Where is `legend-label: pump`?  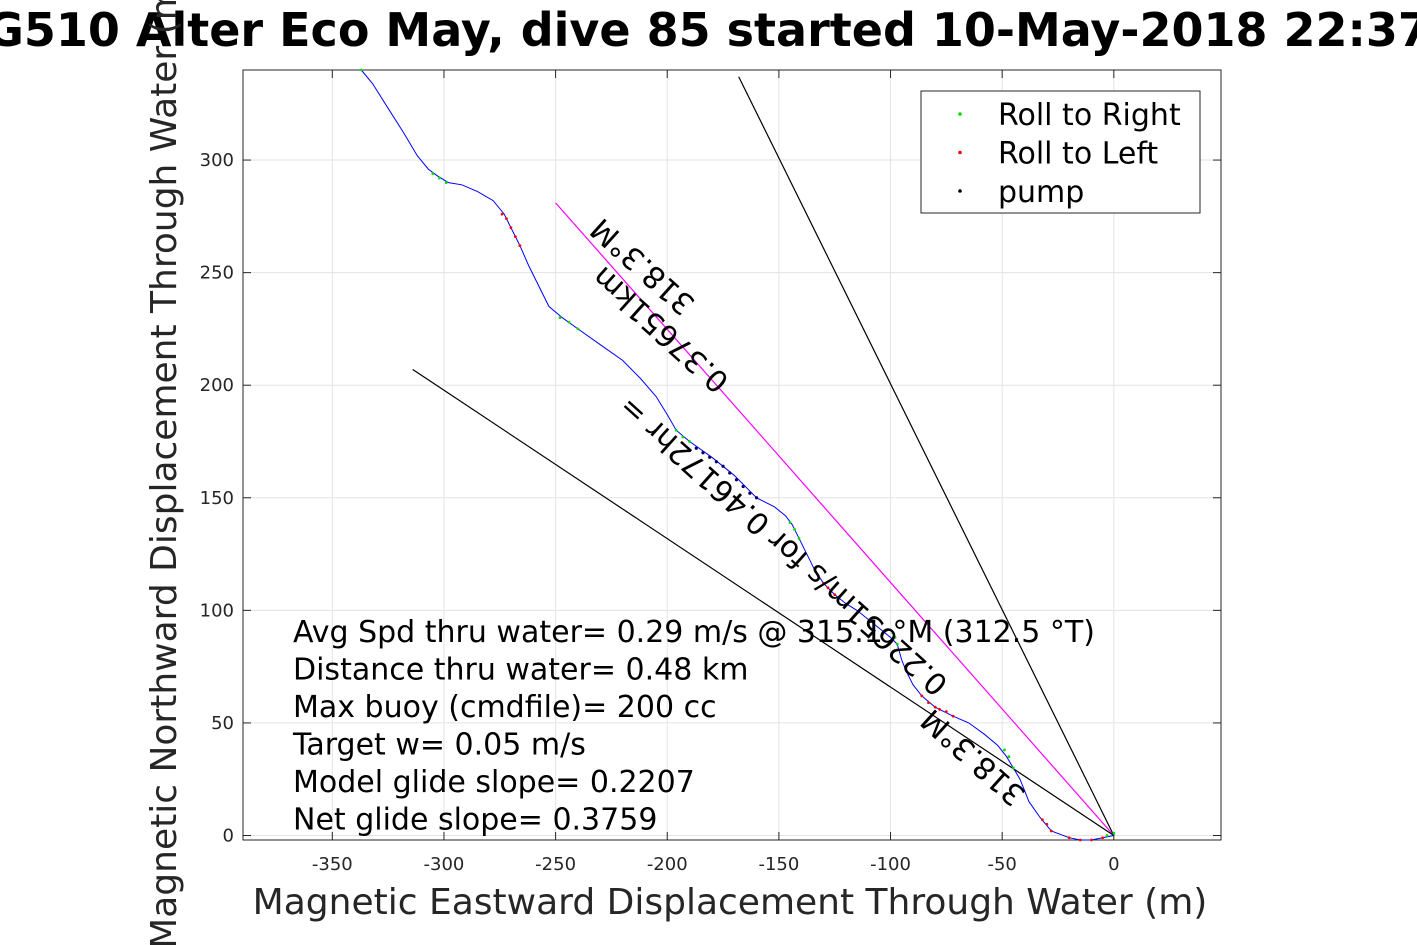
legend-label: pump is located at coordinates (1041, 192).